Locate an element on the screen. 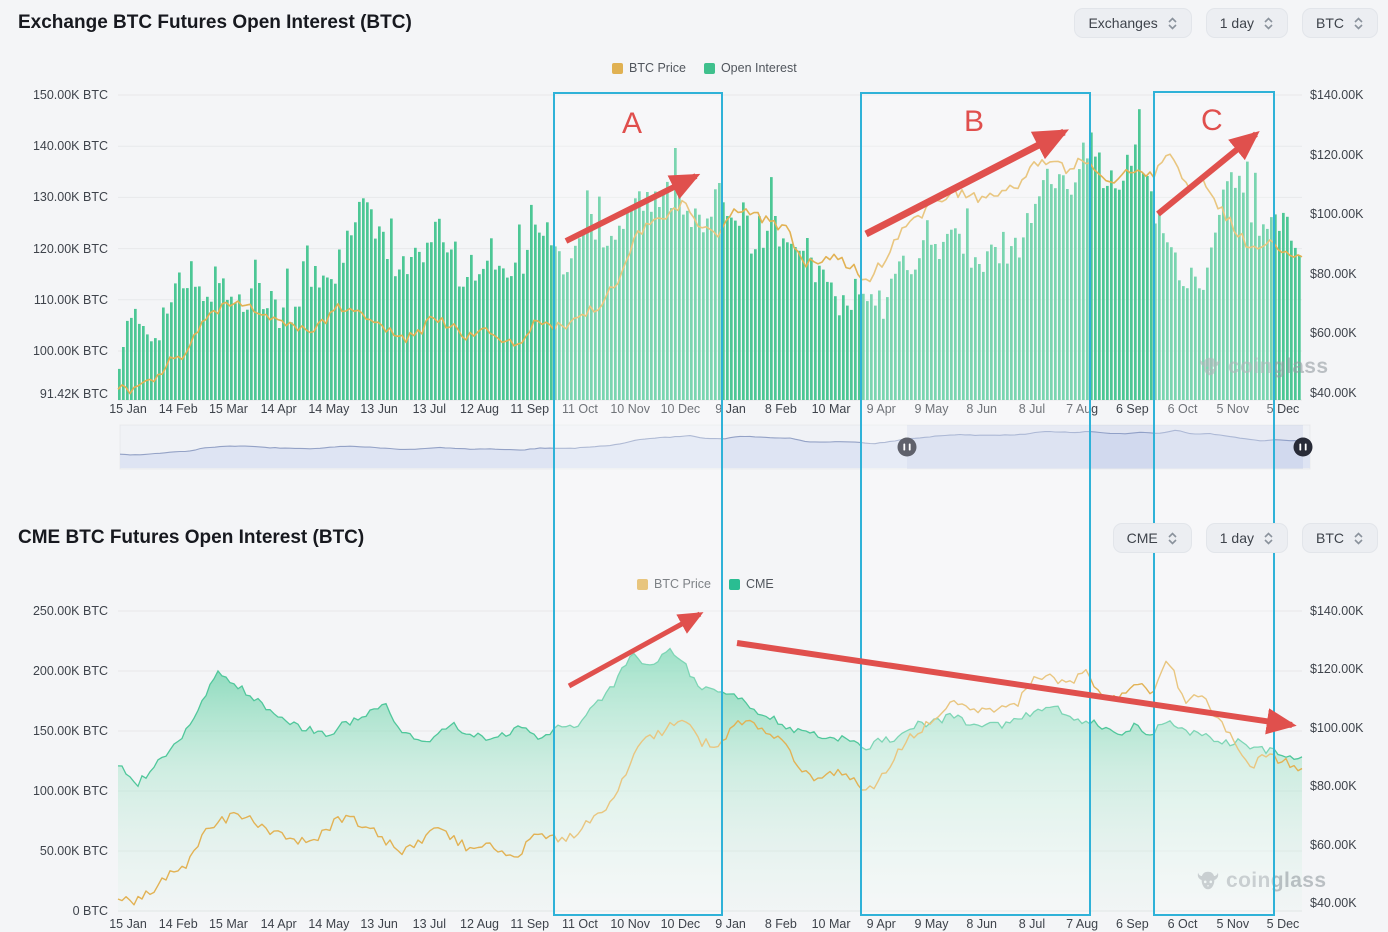  cme-chart-legend: BTC Price CME is located at coordinates (705, 584).